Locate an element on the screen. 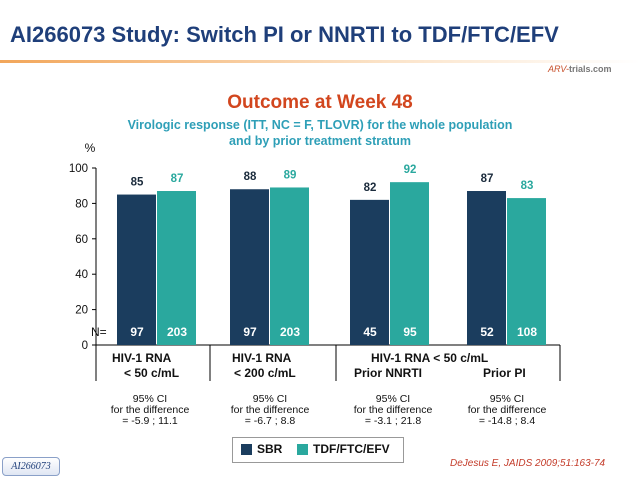  bar-n-label: 95 is located at coordinates (410, 332).